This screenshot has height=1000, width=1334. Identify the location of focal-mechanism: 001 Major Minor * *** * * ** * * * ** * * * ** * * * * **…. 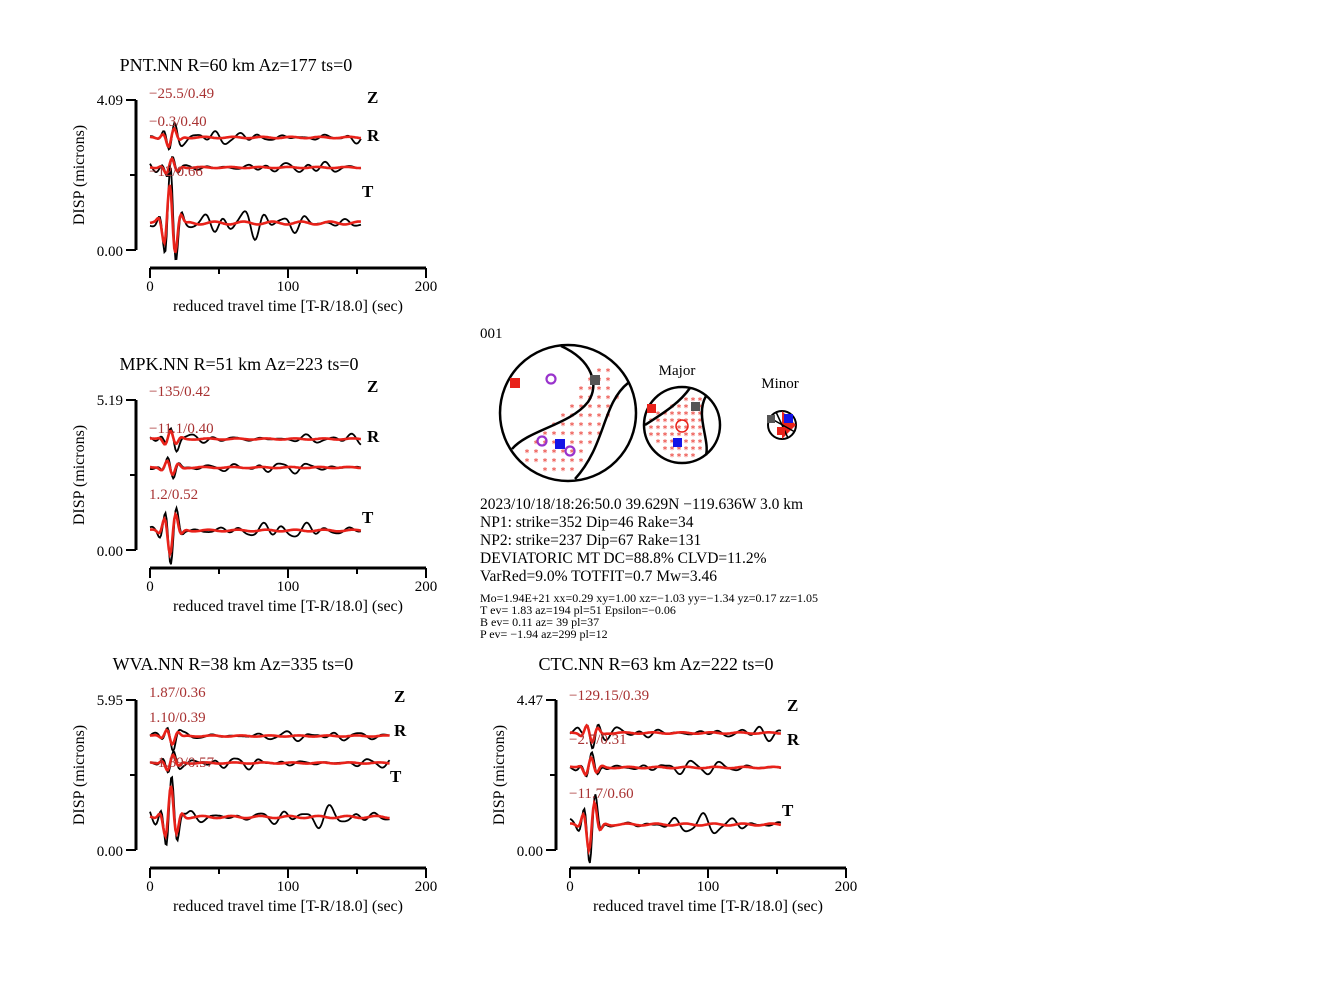
(649, 483).